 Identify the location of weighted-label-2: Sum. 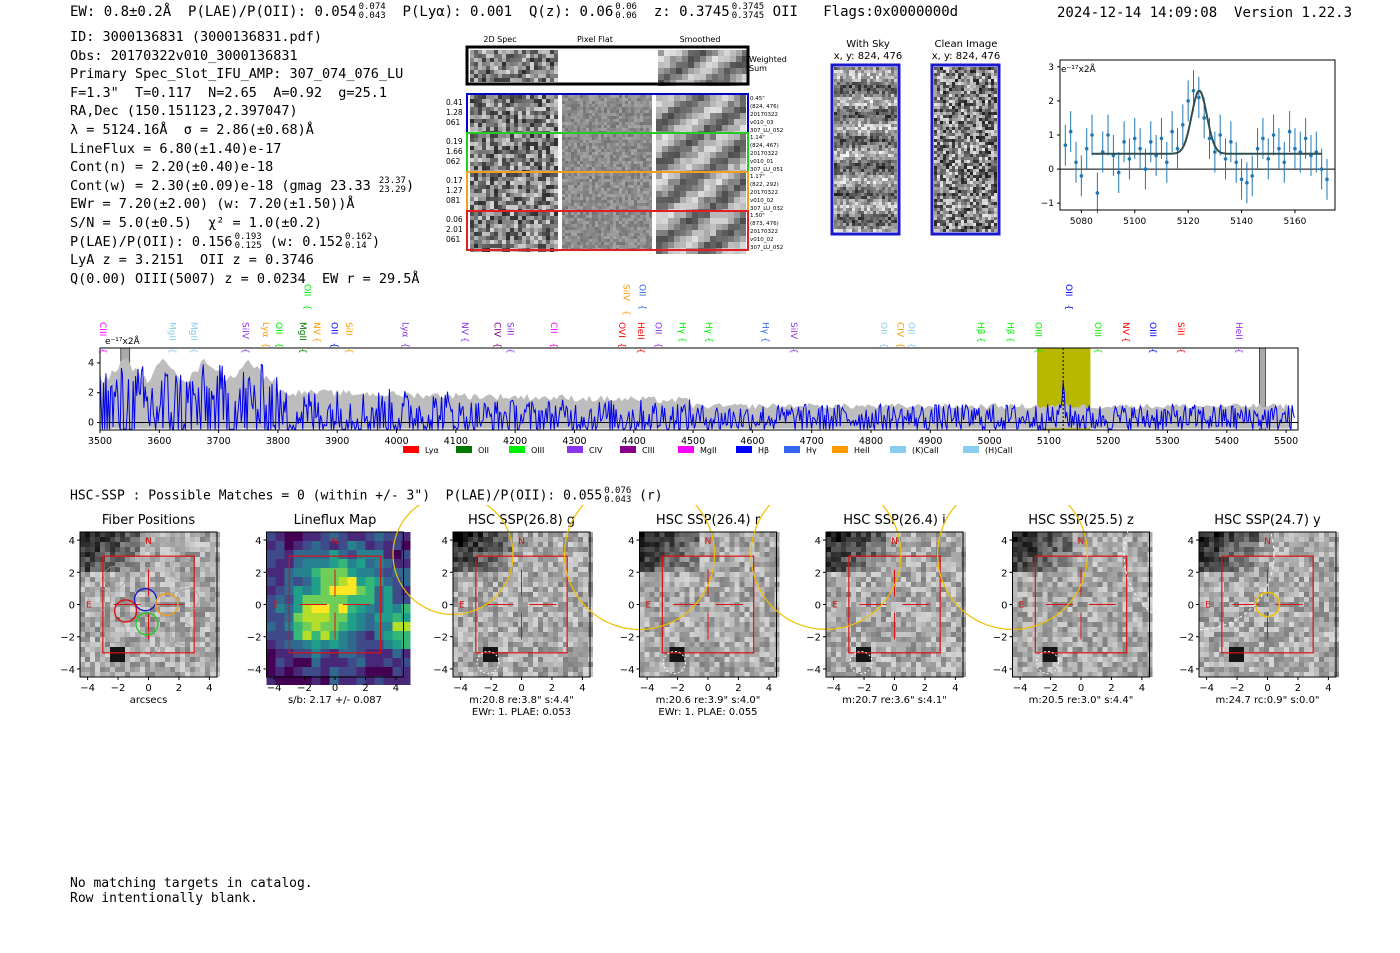
(758, 68).